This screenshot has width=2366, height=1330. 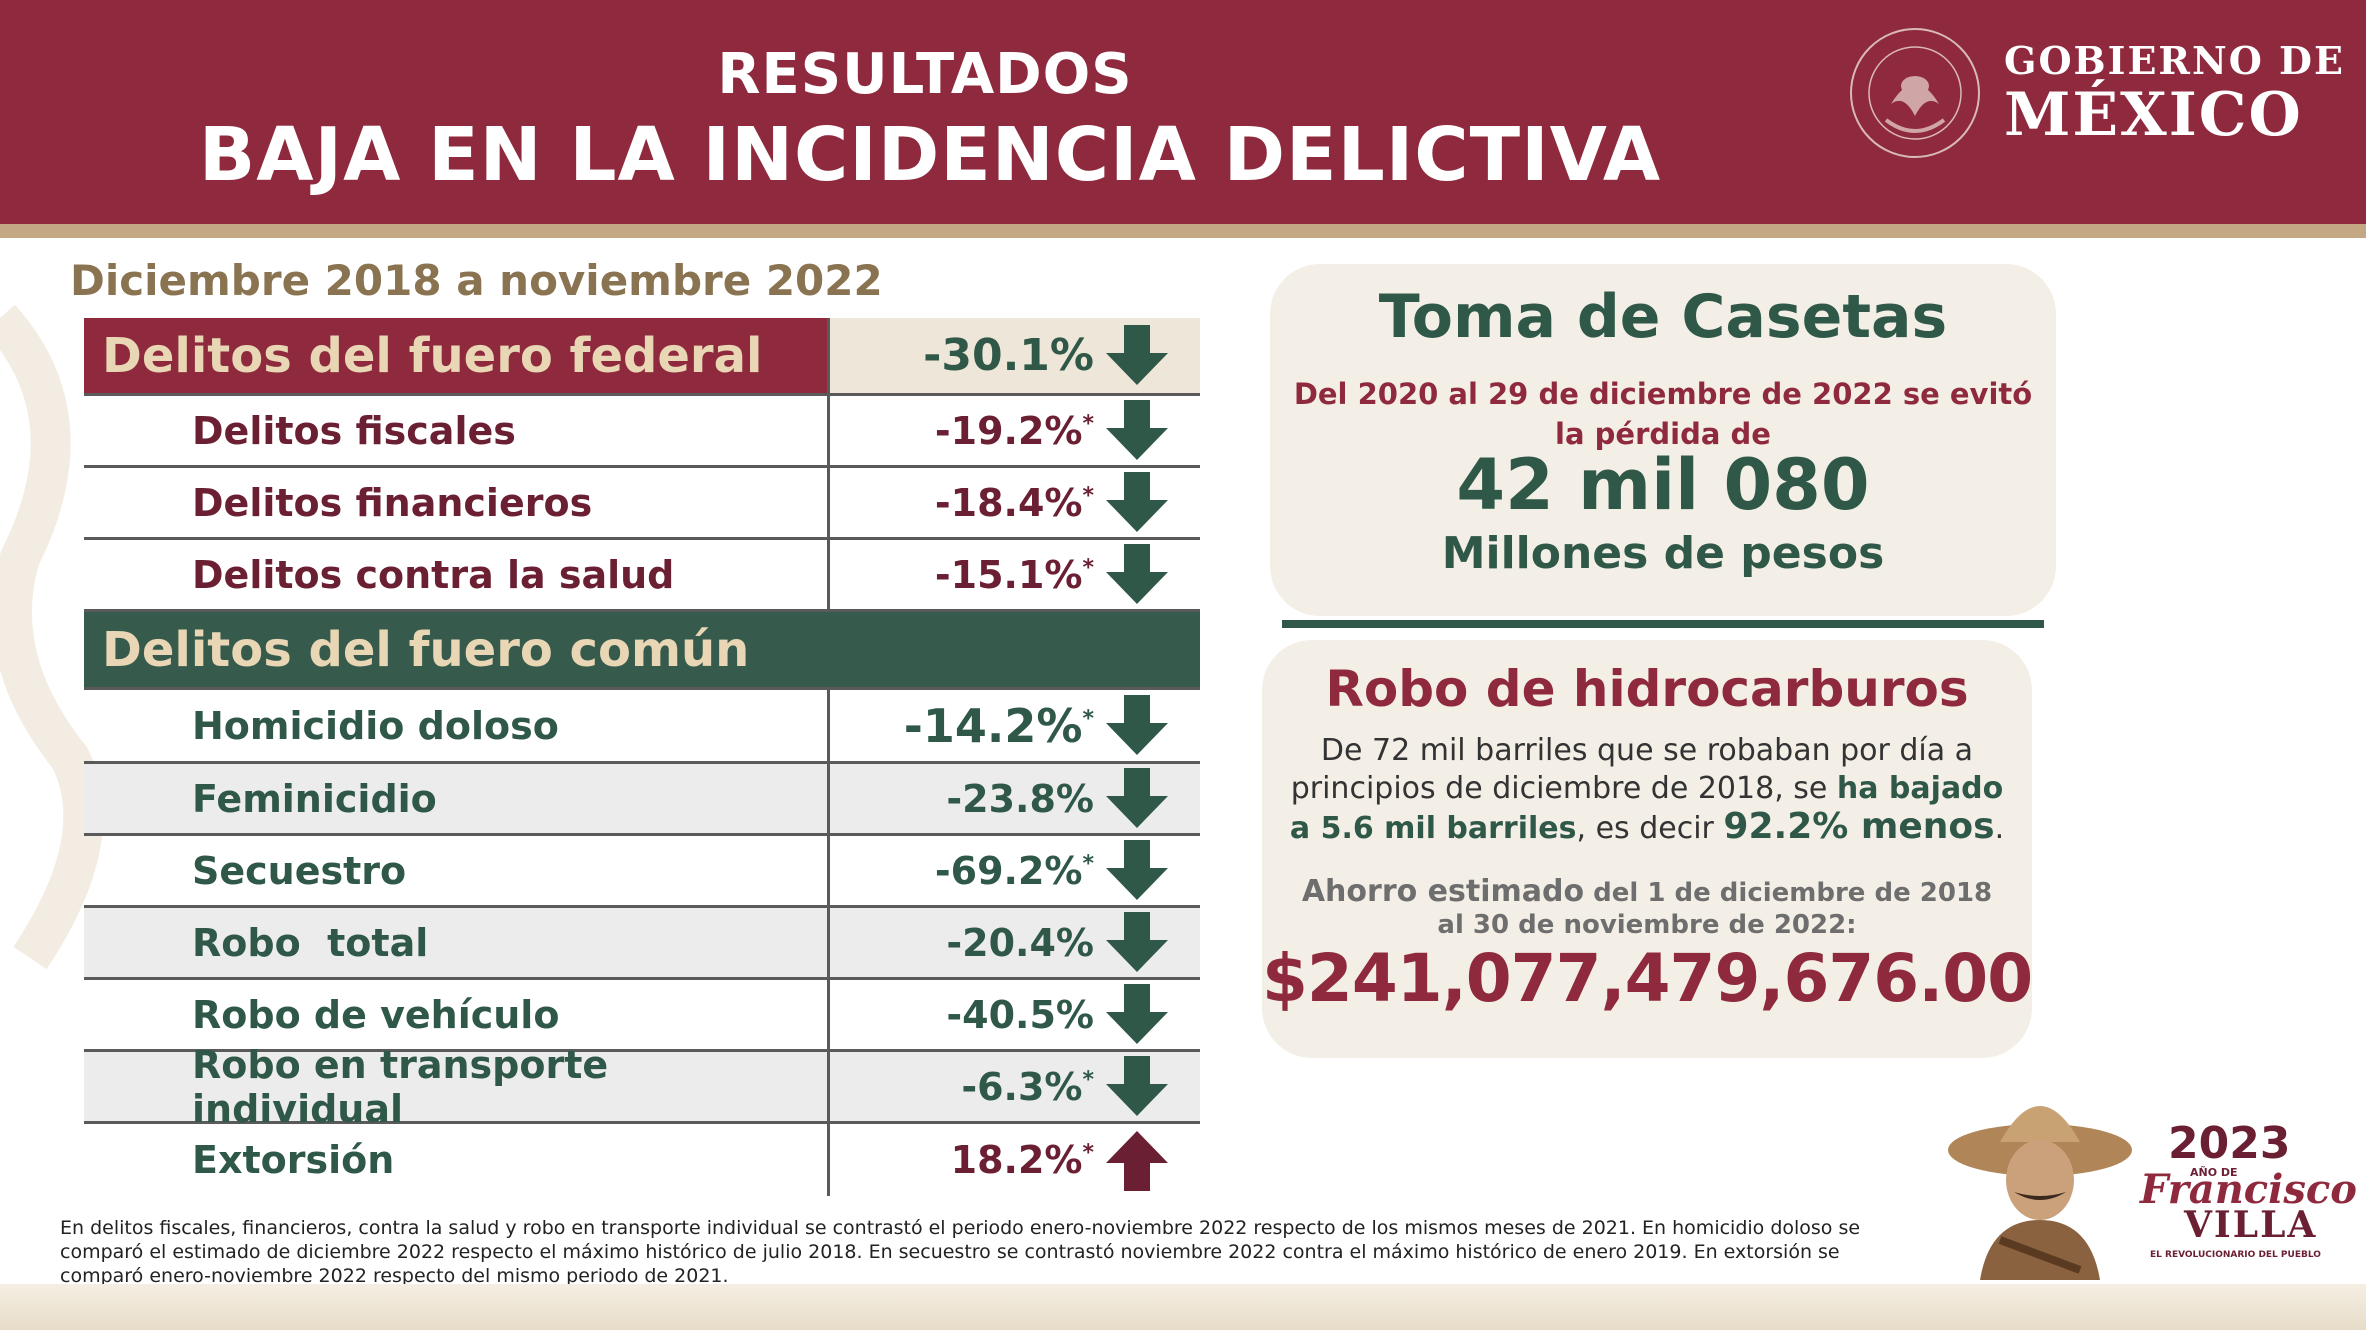 I want to click on mexico-seal-icon, so click(x=1915, y=93).